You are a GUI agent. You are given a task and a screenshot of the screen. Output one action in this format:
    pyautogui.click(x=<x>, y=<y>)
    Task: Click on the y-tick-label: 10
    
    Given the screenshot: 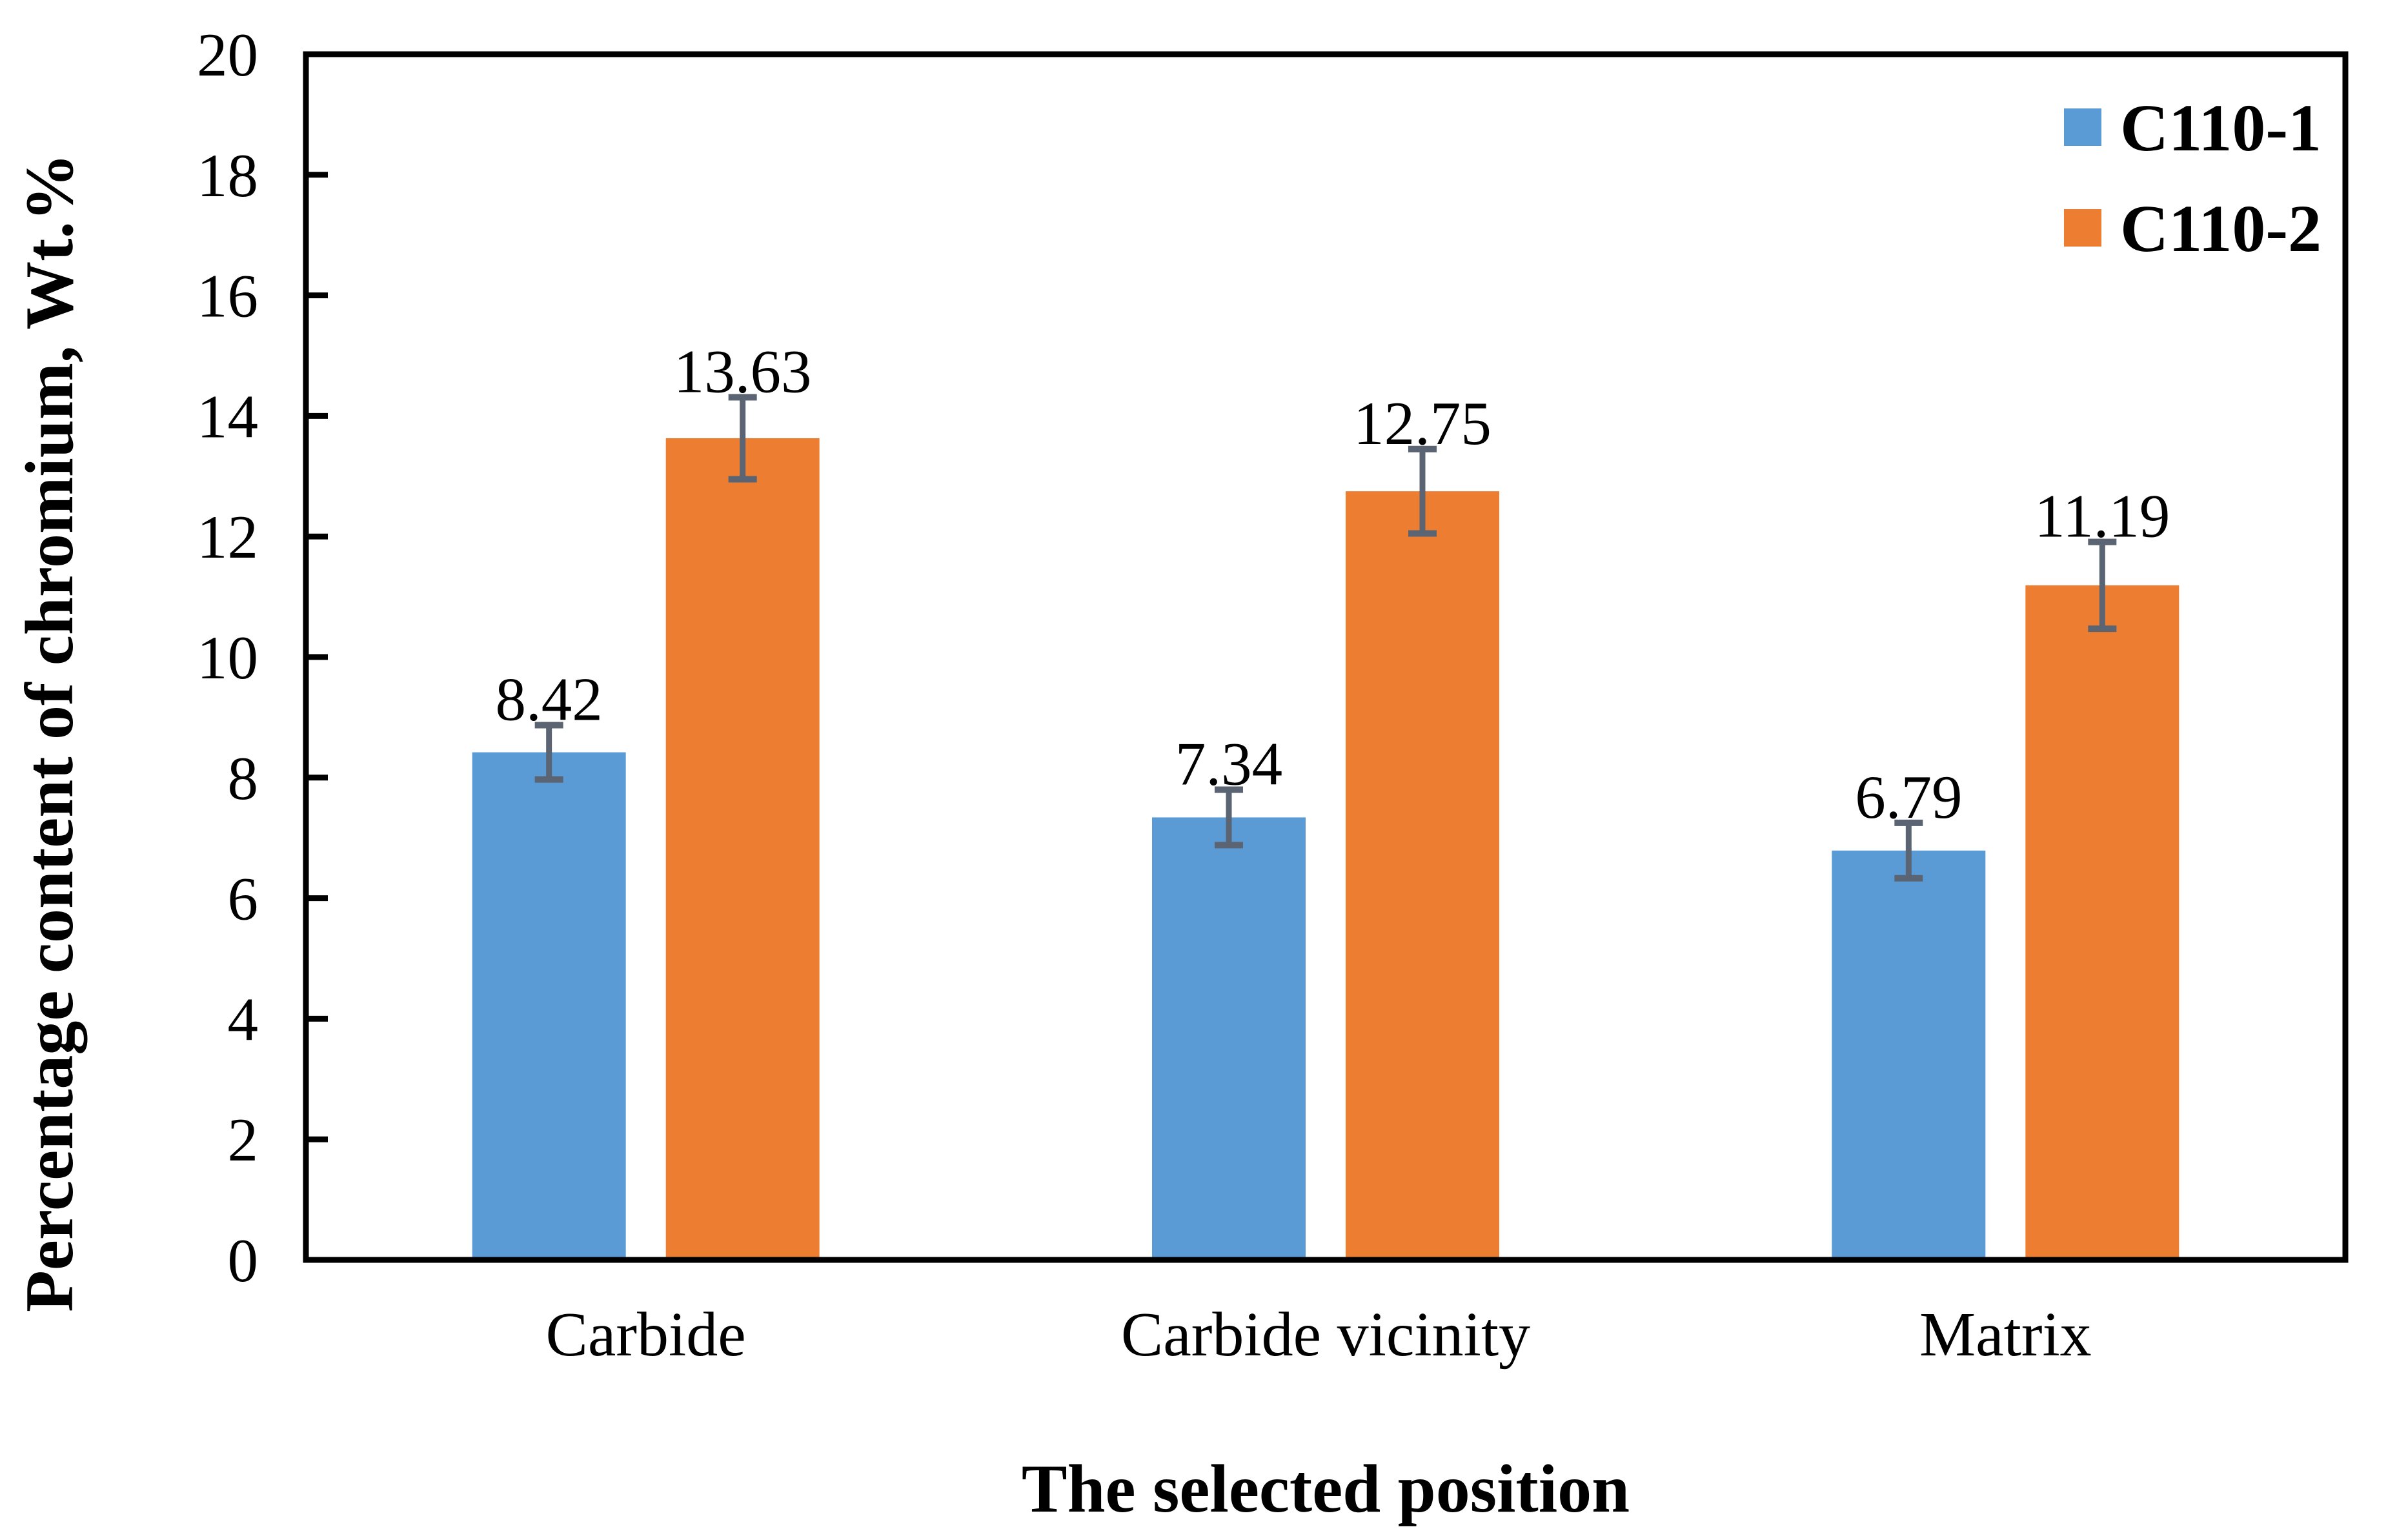 What is the action you would take?
    pyautogui.click(x=227, y=657)
    